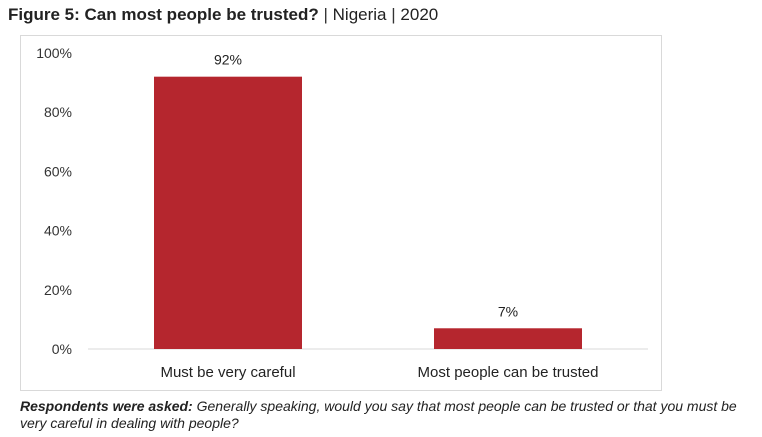 This screenshot has height=437, width=762. Describe the element at coordinates (106, 406) in the screenshot. I see `note-lead: Respondents were asked:` at that location.